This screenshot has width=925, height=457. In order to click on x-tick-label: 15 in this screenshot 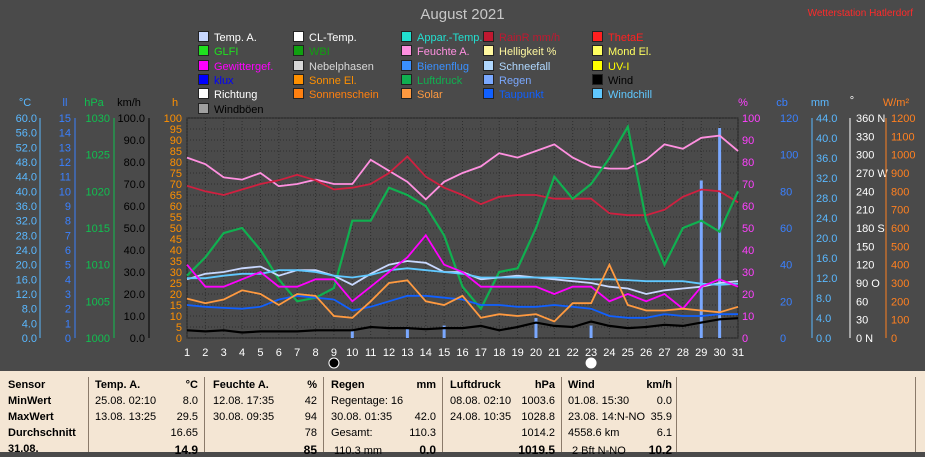, I will do `click(444, 353)`.